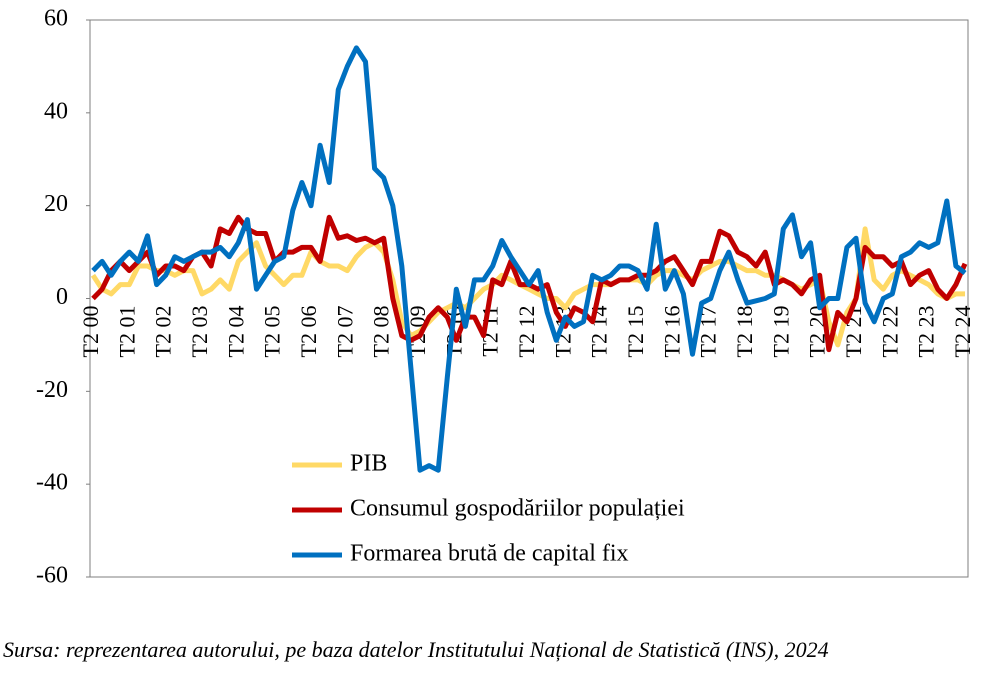 This screenshot has height=690, width=1006. I want to click on y-tick-label: -20, so click(52, 390).